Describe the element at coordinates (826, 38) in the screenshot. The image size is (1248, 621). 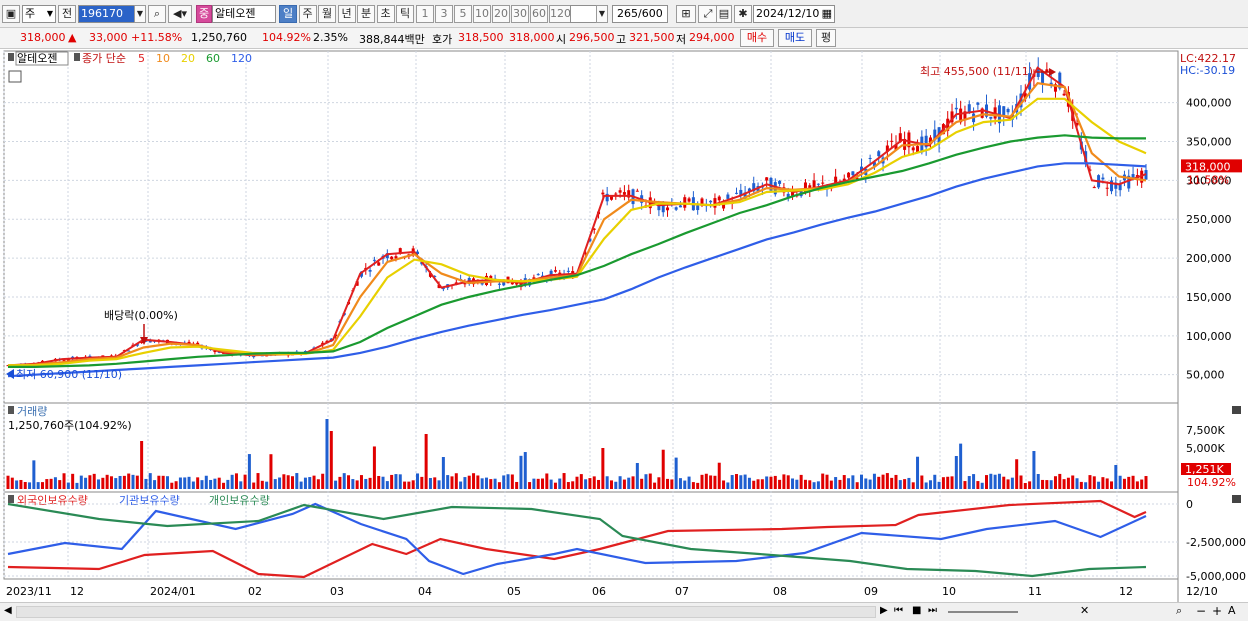
I see `average-button: 평` at that location.